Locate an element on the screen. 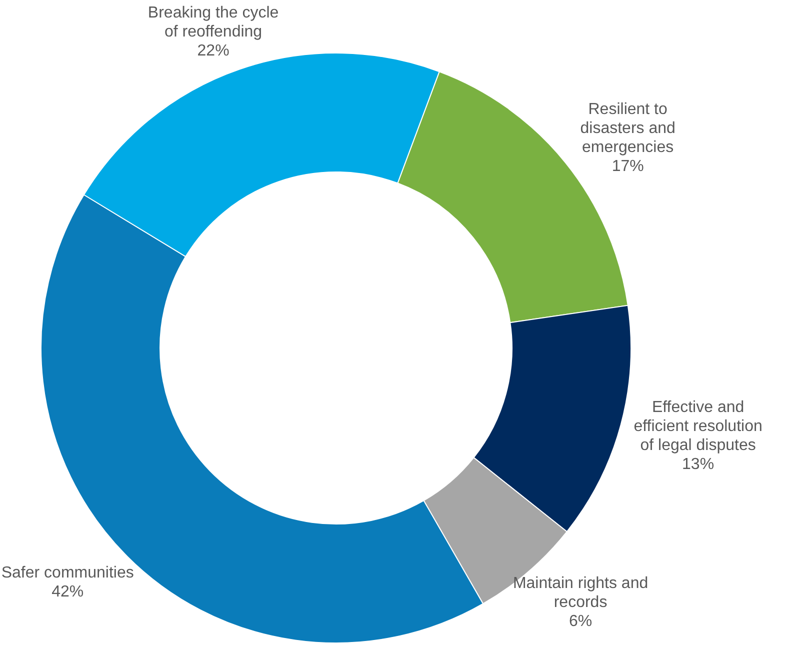 This screenshot has width=787, height=646. slice-label: Breaking the cycle of reoffending is located at coordinates (213, 22).